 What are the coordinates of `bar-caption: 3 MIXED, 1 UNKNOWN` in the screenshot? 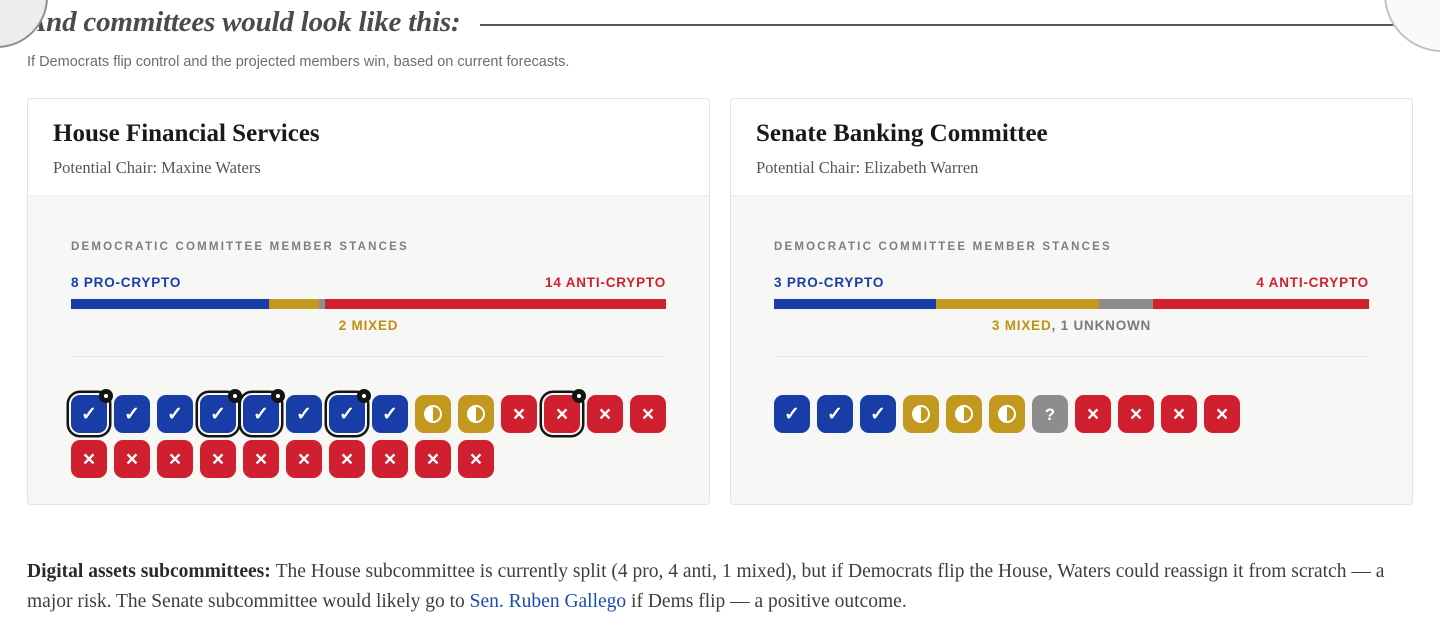 It's located at (1071, 326).